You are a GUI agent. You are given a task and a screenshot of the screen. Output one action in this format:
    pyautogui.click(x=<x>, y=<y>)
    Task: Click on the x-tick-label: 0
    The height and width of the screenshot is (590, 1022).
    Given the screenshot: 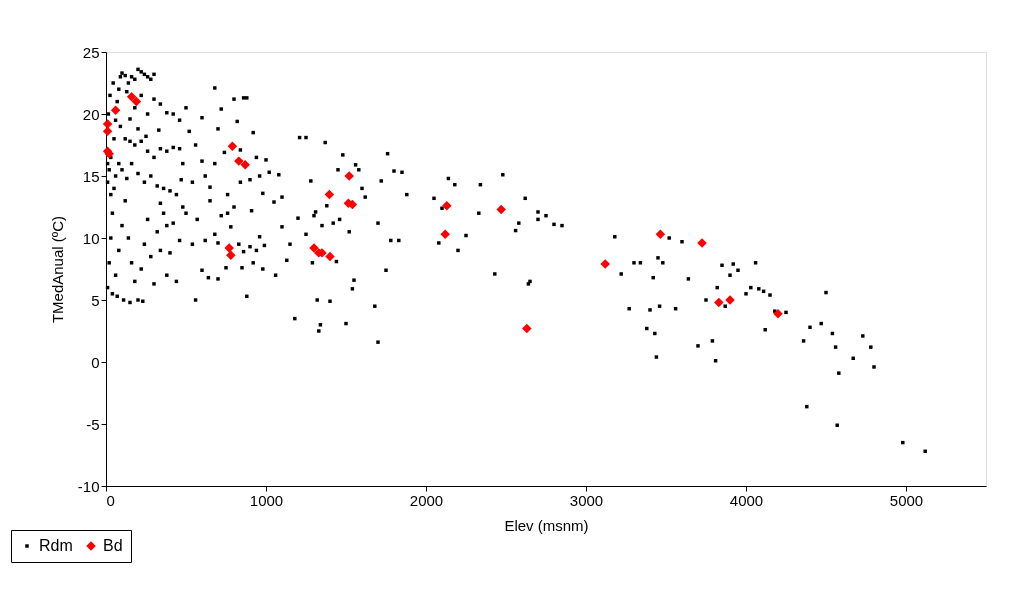 What is the action you would take?
    pyautogui.click(x=110, y=500)
    